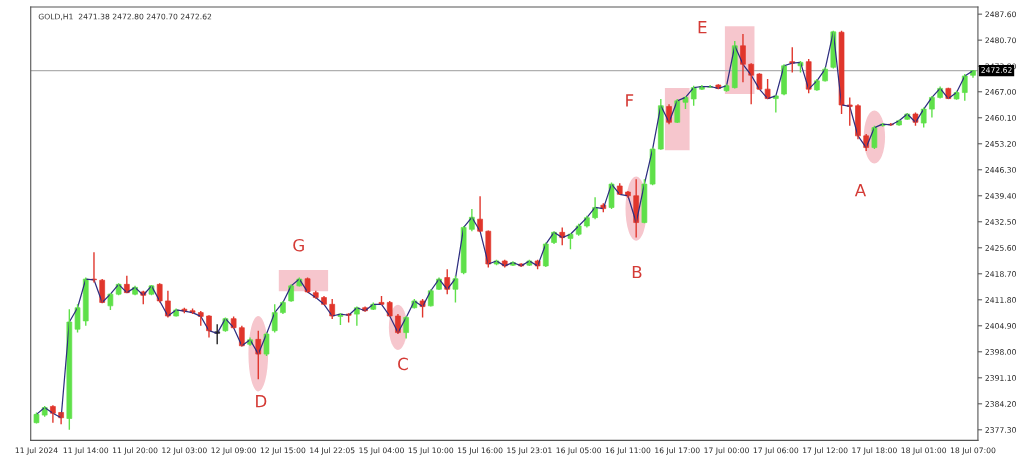  I want to click on annotation: E, so click(702, 27).